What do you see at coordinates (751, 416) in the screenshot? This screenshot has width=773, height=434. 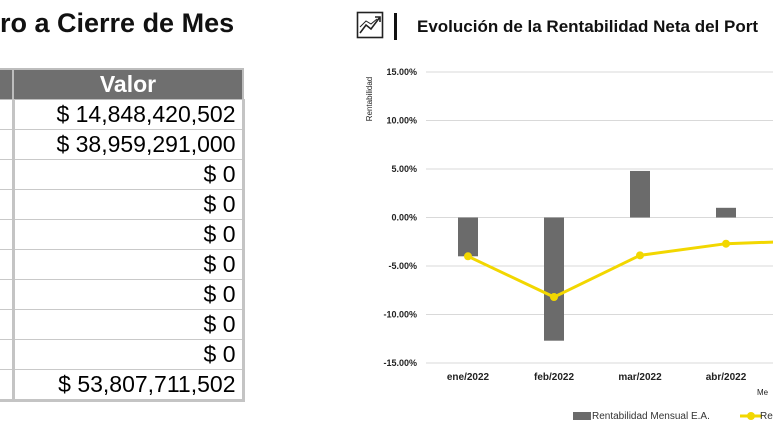 I see `legend-swatch-marker` at bounding box center [751, 416].